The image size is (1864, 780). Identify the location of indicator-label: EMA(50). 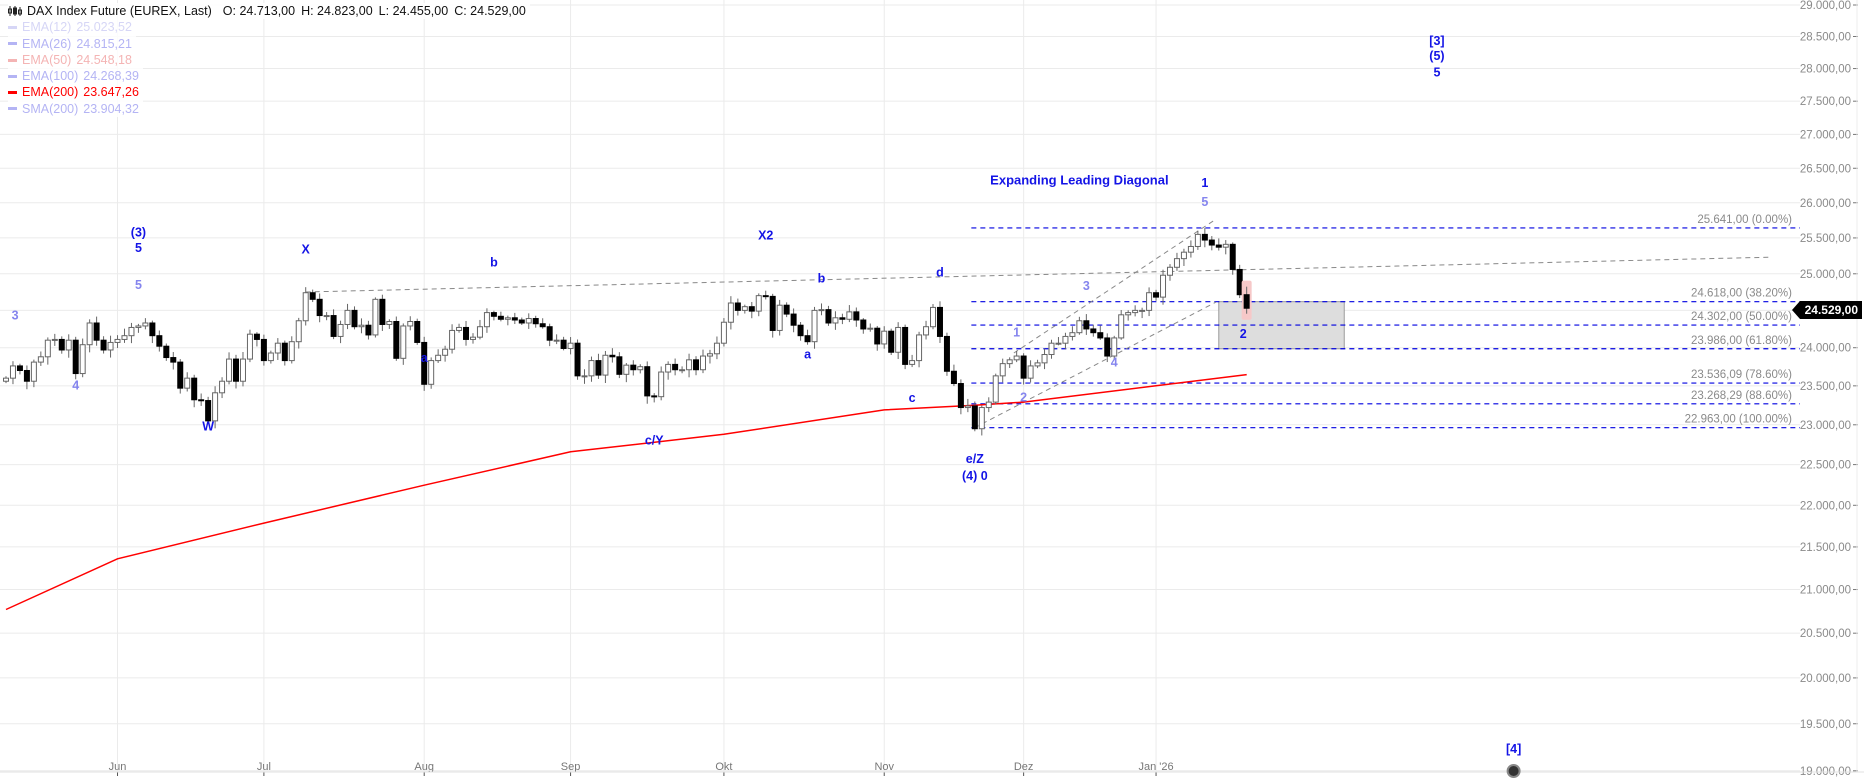
(47, 59).